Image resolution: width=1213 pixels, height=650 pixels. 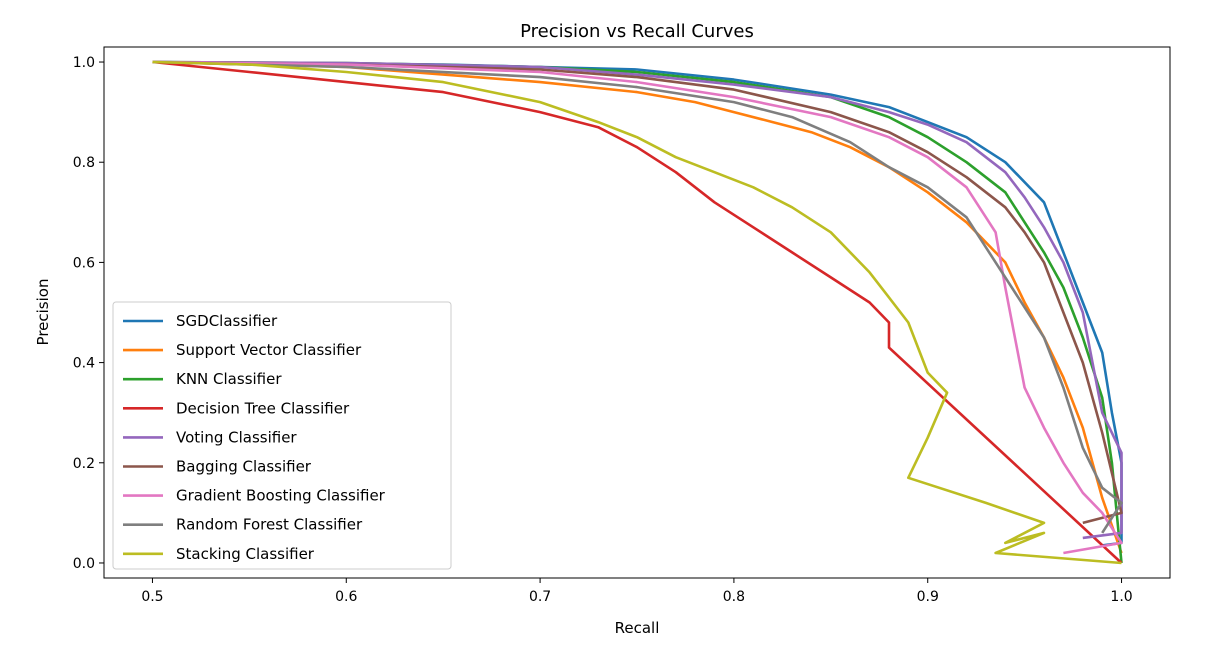 What do you see at coordinates (637, 31) in the screenshot?
I see `chart-title: Precision vs Recall Curves` at bounding box center [637, 31].